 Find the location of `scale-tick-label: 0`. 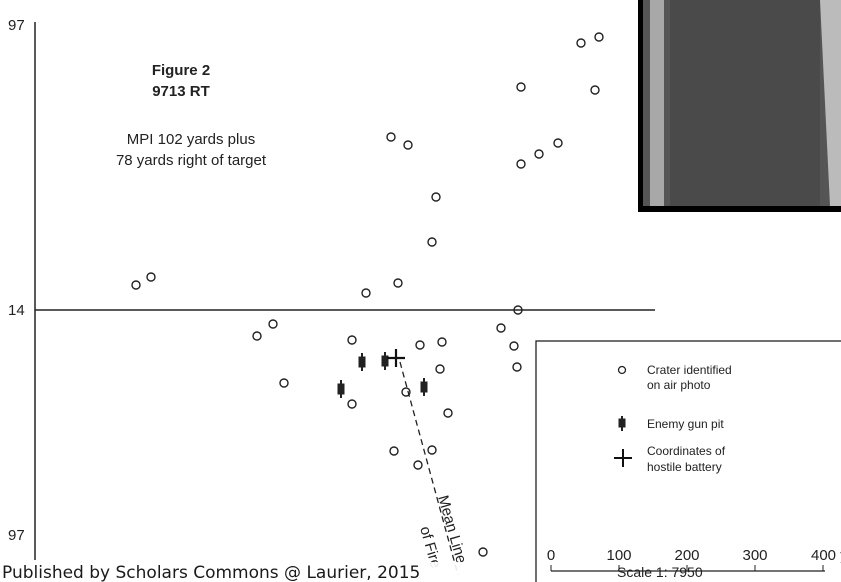

scale-tick-label: 0 is located at coordinates (551, 555).